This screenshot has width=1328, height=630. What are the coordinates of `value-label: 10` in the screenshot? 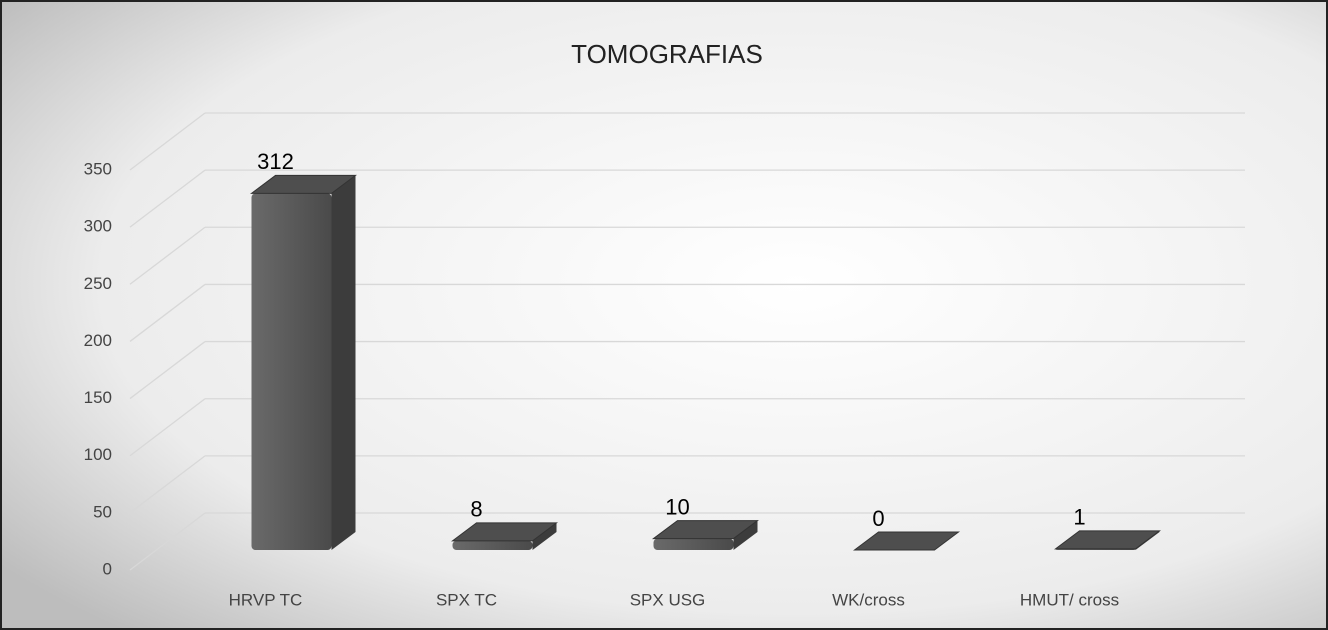 It's located at (677, 506).